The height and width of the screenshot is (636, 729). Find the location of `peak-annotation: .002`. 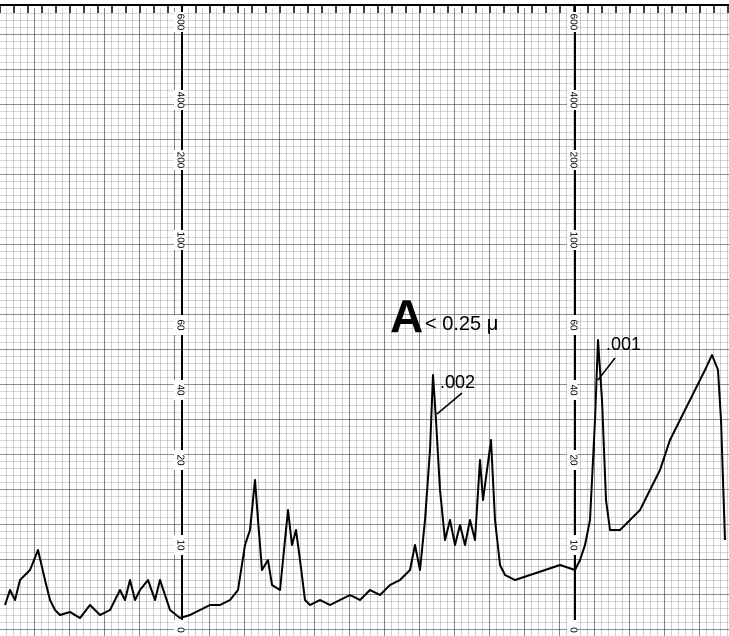

peak-annotation: .002 is located at coordinates (457, 382).